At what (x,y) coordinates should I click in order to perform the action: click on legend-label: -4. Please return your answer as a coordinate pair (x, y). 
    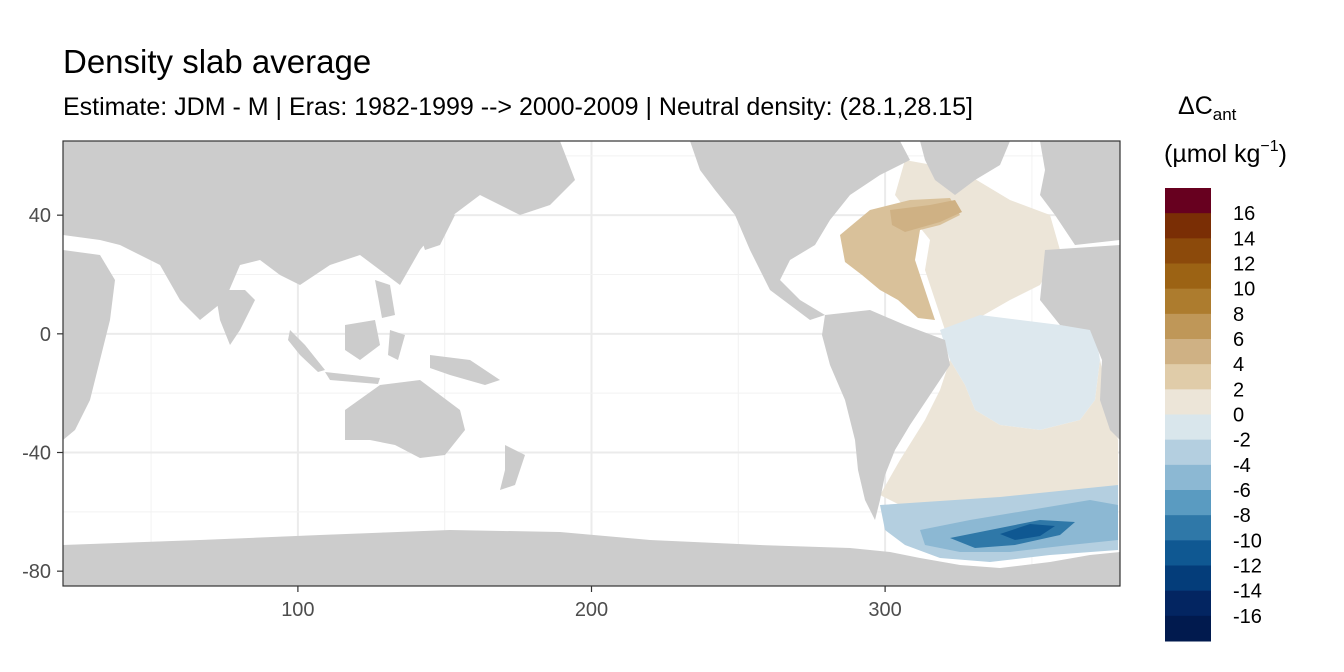
    Looking at the image, I should click on (1242, 466).